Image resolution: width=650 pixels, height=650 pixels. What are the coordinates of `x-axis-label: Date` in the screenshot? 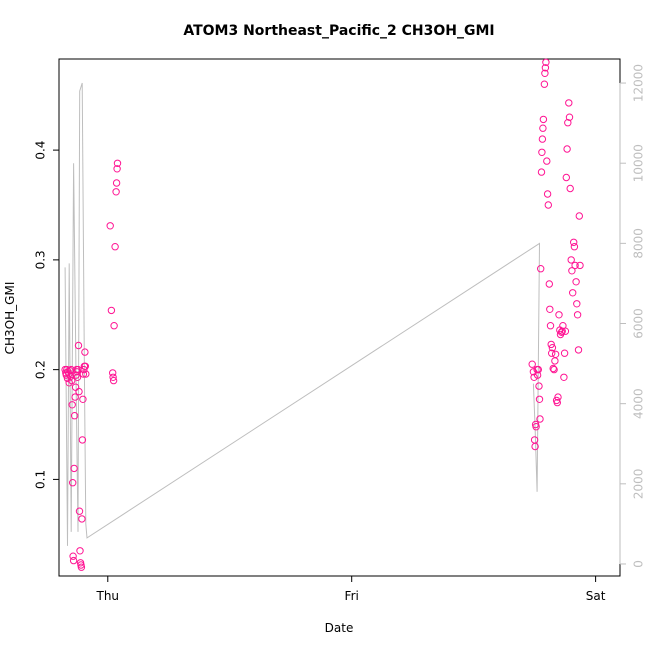 It's located at (339, 628).